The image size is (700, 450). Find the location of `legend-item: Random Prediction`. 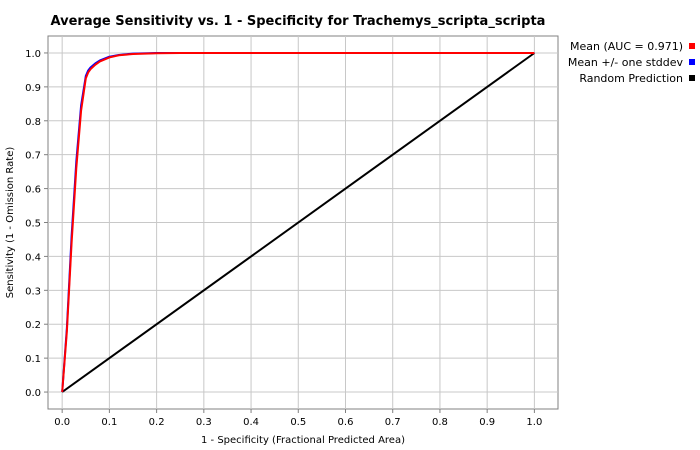

legend-item: Random Prediction is located at coordinates (627, 78).